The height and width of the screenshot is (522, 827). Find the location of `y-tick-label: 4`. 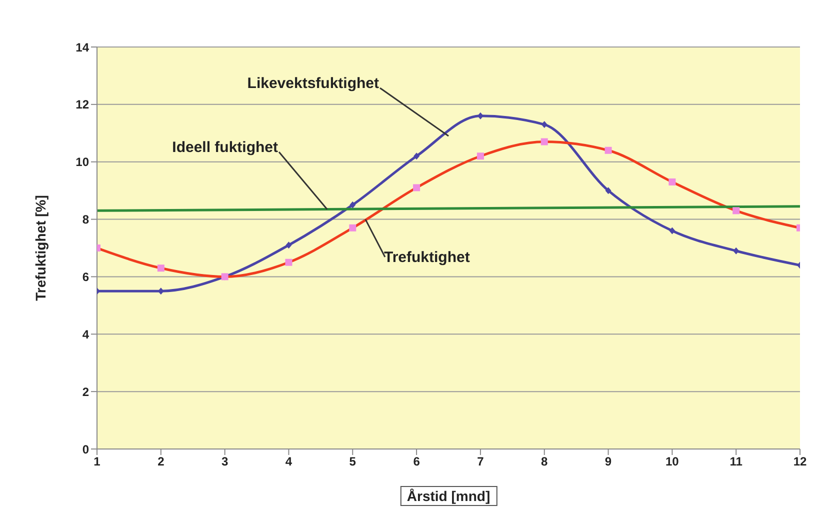

y-tick-label: 4 is located at coordinates (86, 334).